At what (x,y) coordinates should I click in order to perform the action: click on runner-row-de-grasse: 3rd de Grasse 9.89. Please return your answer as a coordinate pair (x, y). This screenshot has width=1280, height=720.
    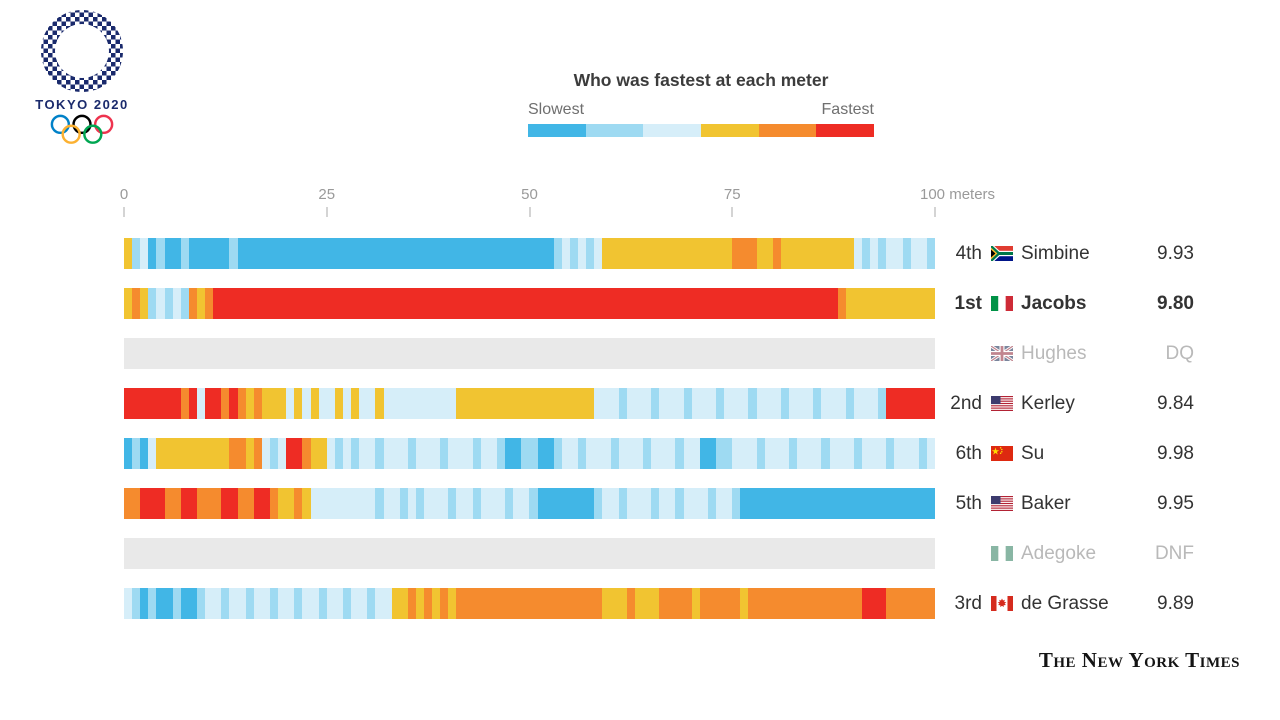
    Looking at the image, I should click on (669, 603).